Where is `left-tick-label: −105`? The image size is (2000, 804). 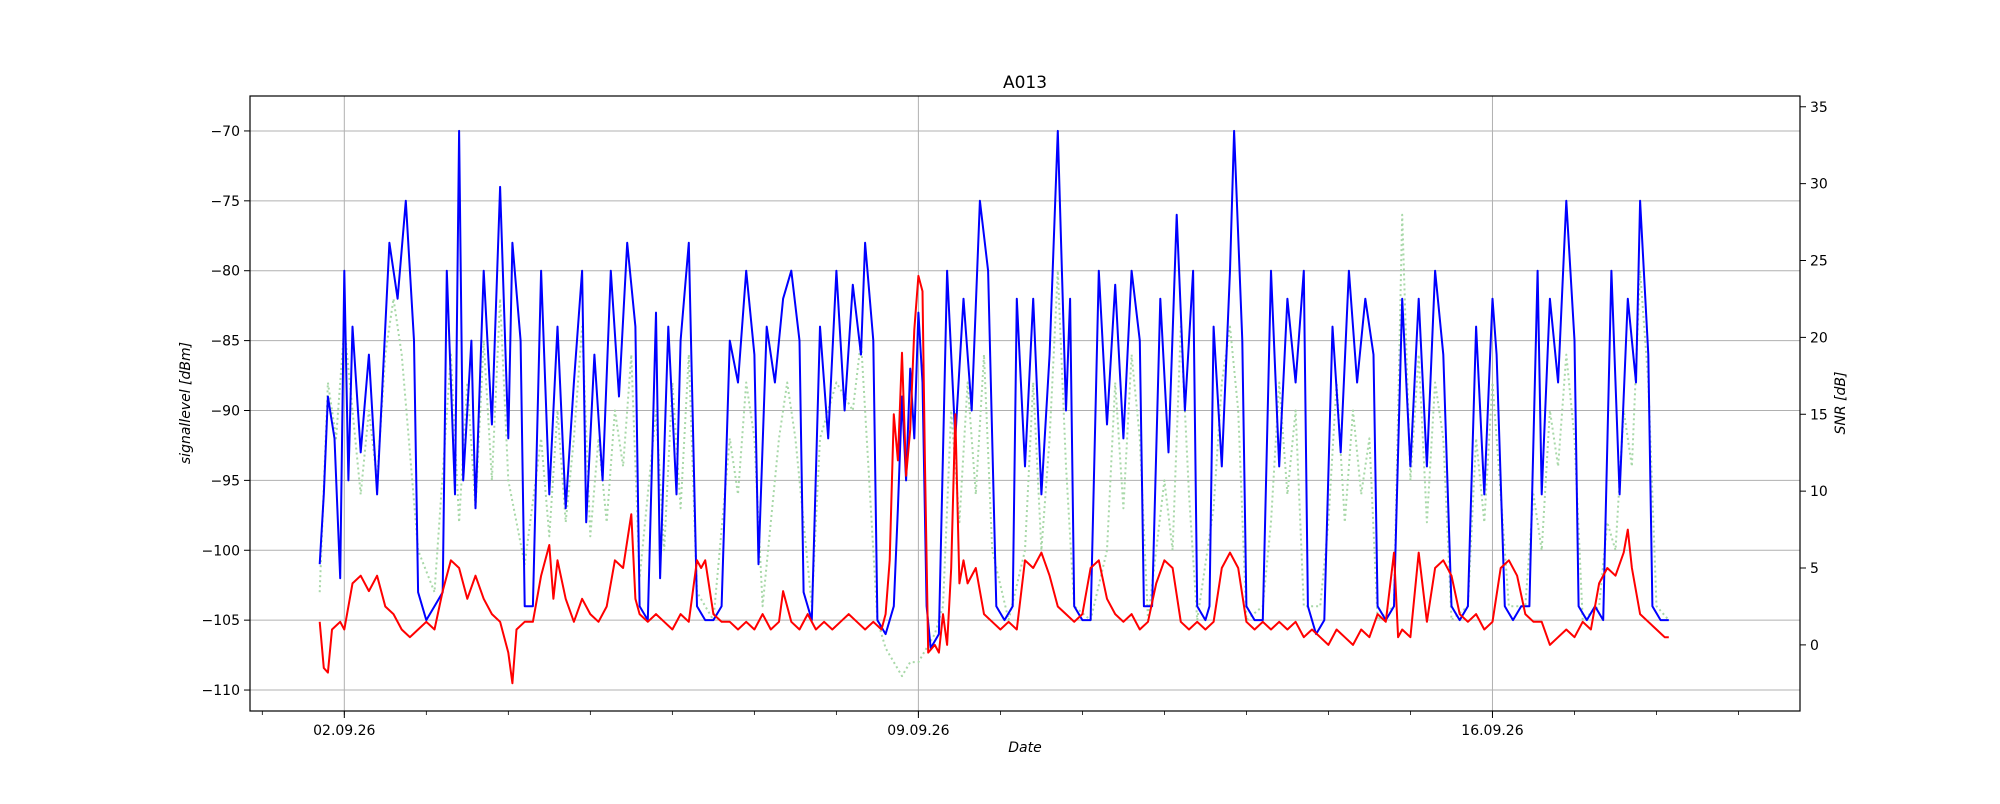 left-tick-label: −105 is located at coordinates (221, 621).